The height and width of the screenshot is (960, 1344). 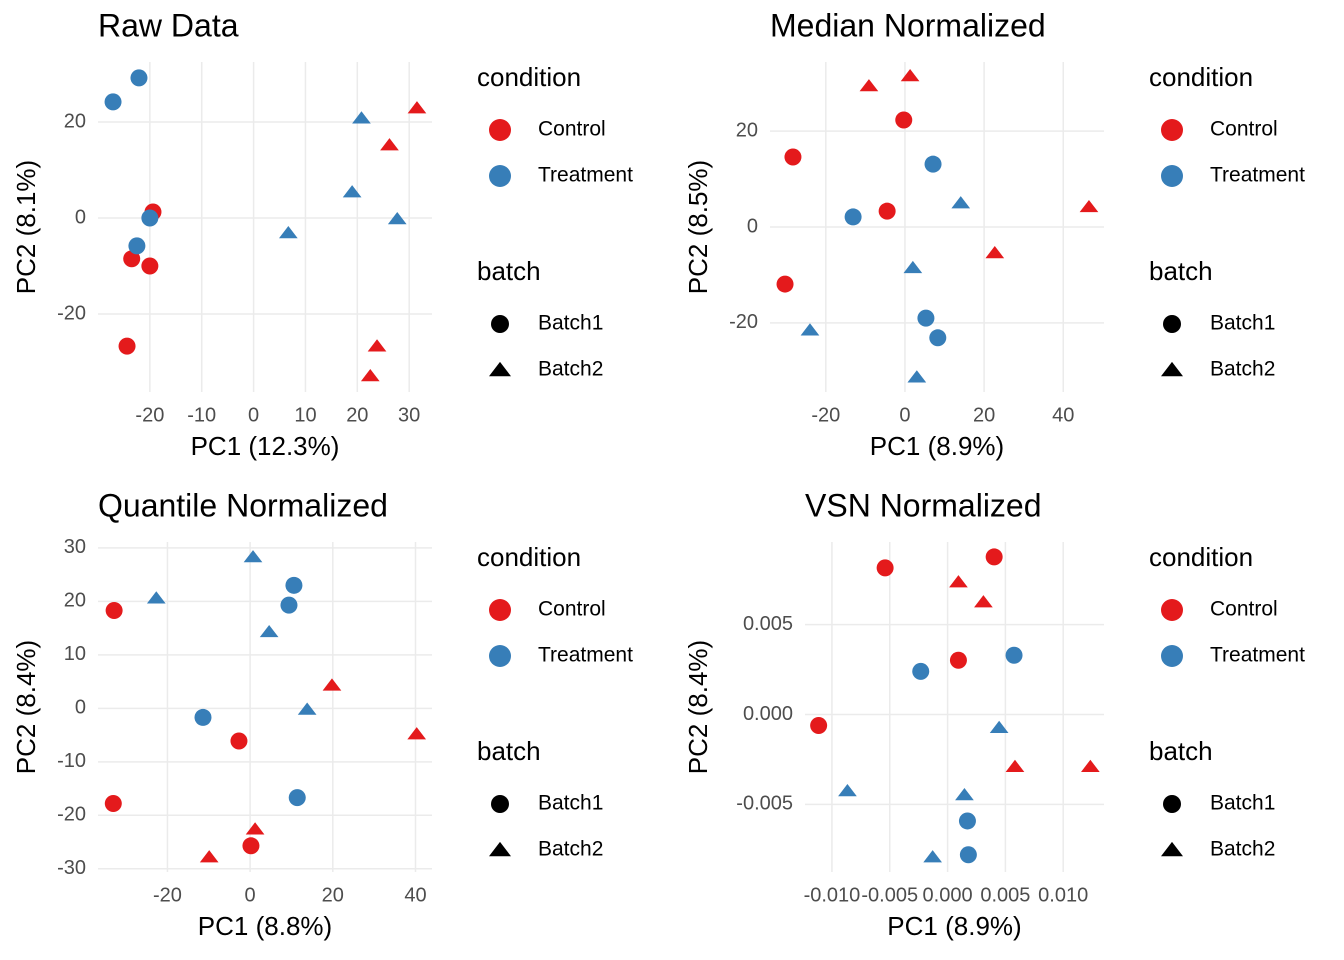 What do you see at coordinates (305, 415) in the screenshot?
I see `x-tick-label: 10` at bounding box center [305, 415].